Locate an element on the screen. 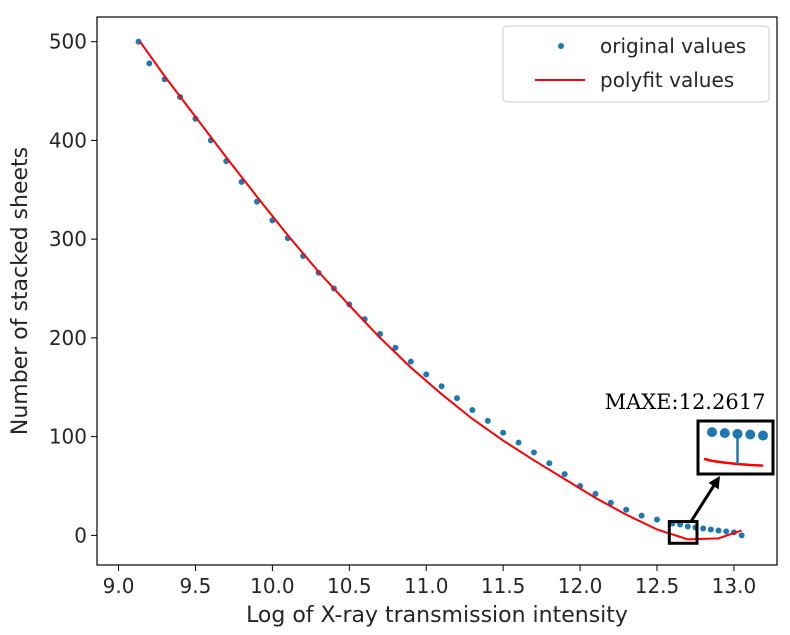 The image size is (790, 635). legend-label-original: original values is located at coordinates (673, 46).